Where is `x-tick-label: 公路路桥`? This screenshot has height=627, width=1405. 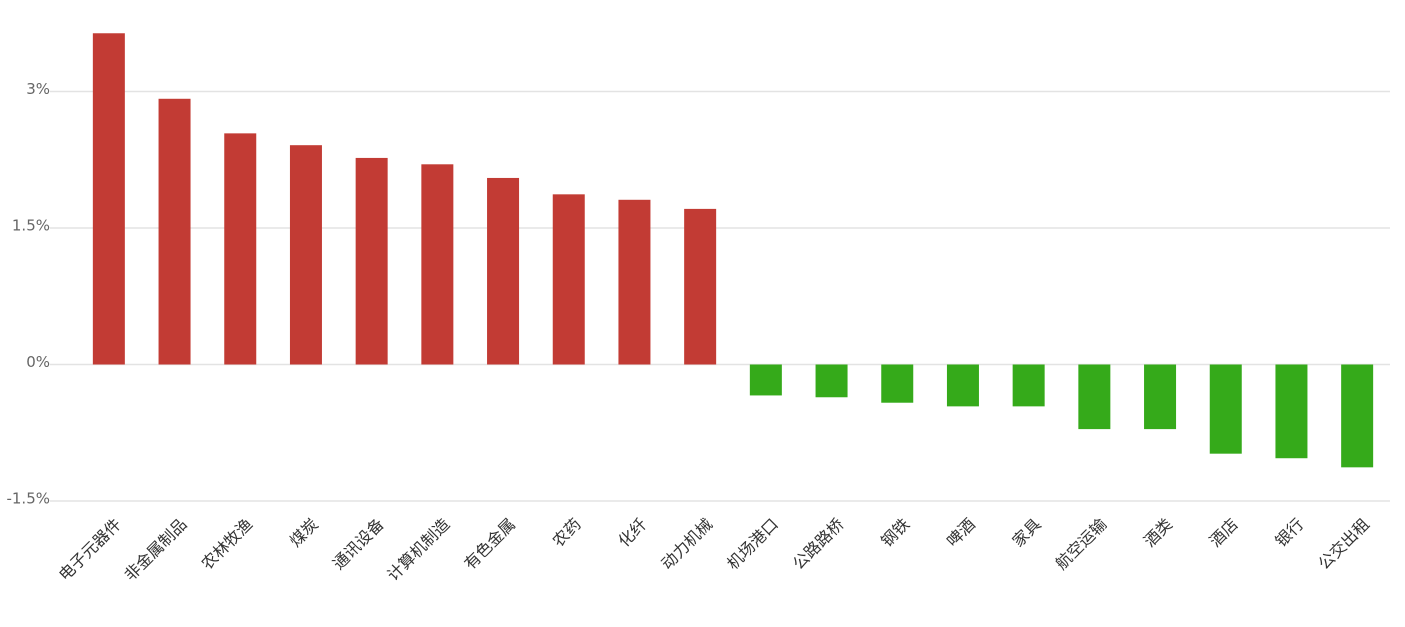 x-tick-label: 公路路桥 is located at coordinates (818, 544).